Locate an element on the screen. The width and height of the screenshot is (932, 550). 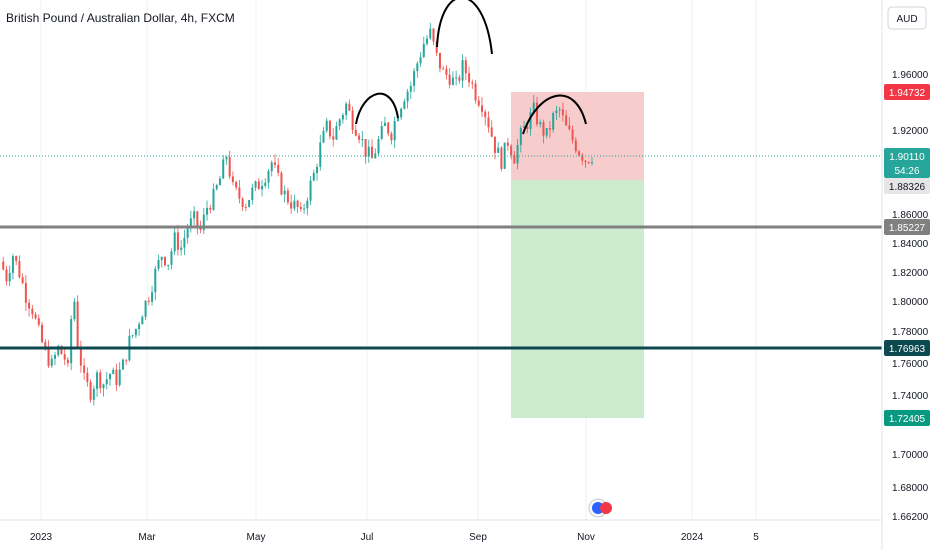
time-tick-label: 2024 is located at coordinates (692, 537).